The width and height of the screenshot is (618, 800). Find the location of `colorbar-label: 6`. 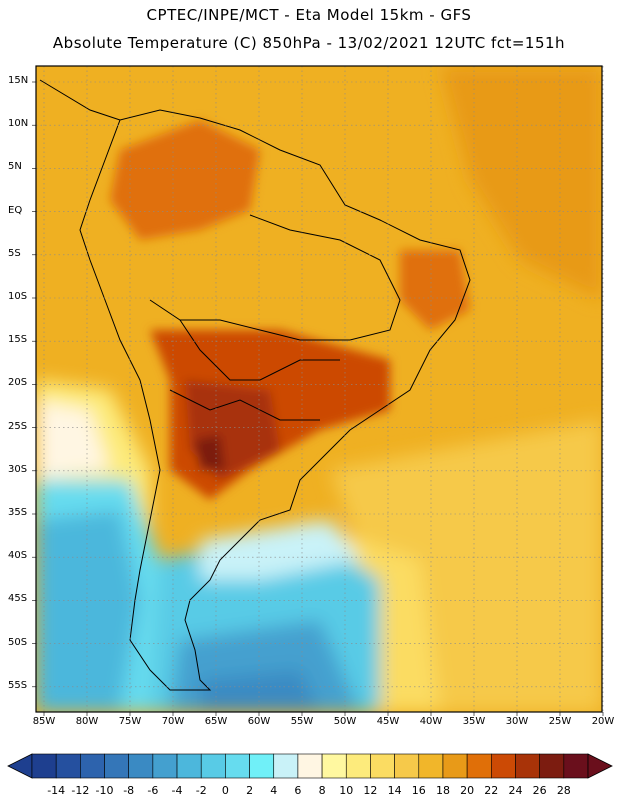

colorbar-label: 6 is located at coordinates (298, 790).